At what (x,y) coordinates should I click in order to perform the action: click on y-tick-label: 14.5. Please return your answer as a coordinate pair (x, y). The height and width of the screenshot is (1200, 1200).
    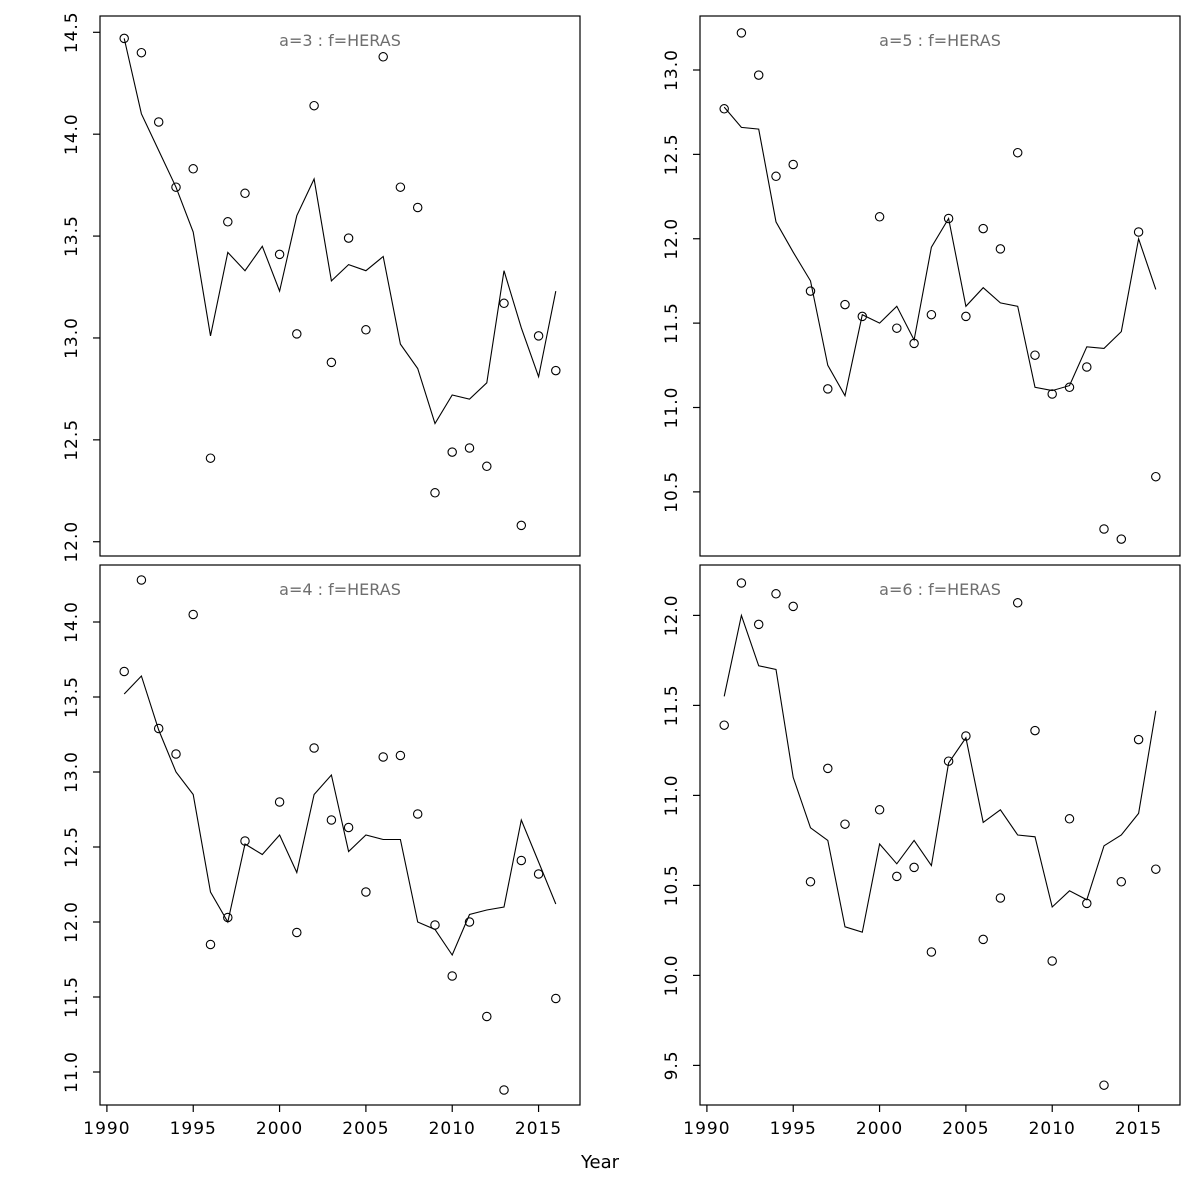
    Looking at the image, I should click on (72, 32).